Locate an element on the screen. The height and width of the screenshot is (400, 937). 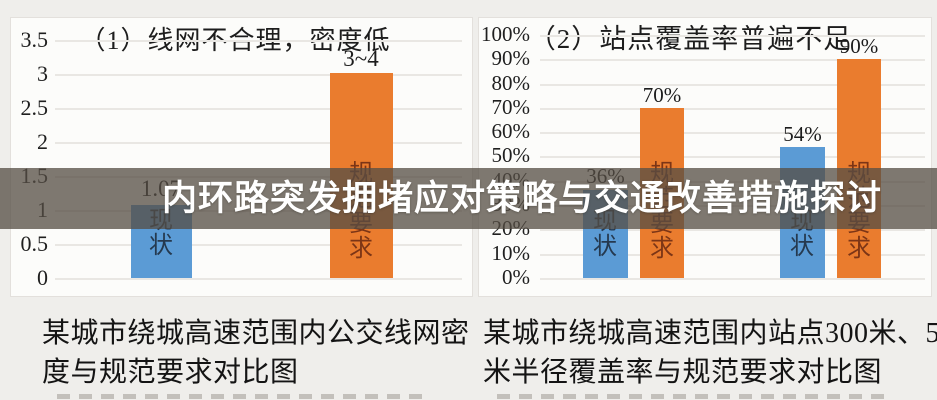
y-axis-tick: 2 is located at coordinates (42, 141).